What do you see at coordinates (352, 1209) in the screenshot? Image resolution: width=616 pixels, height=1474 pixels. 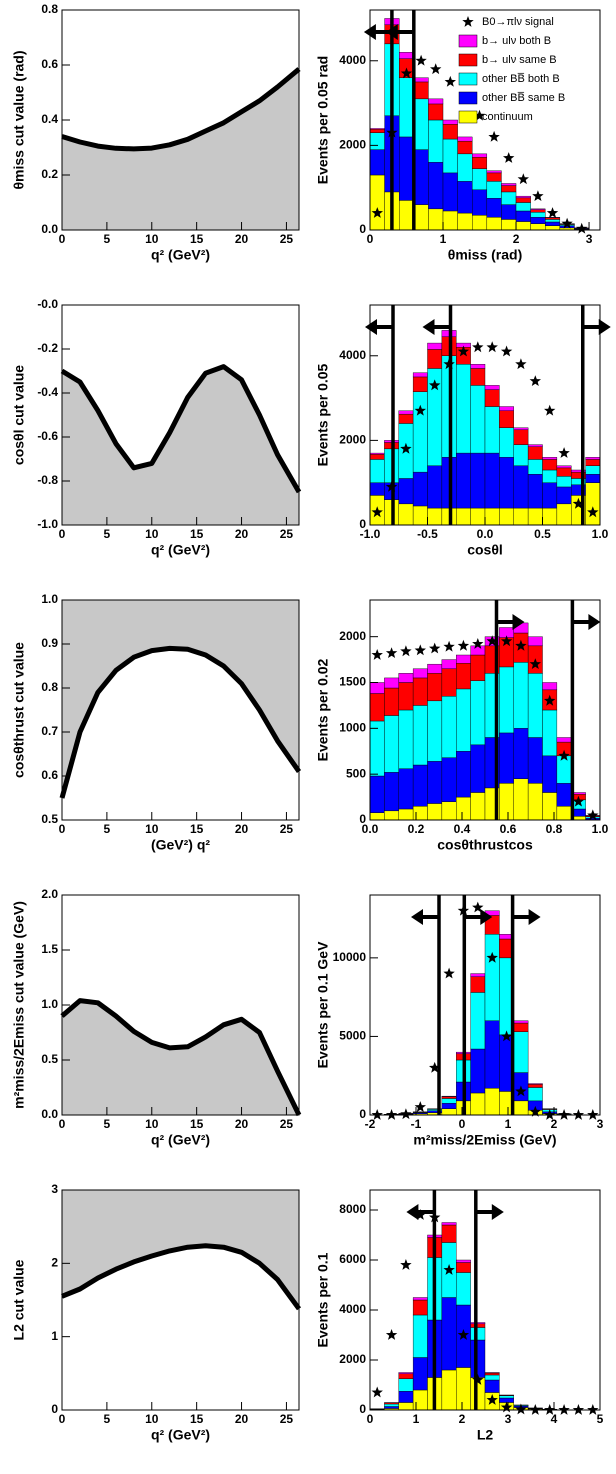 I see `y-tick-label: 8000` at bounding box center [352, 1209].